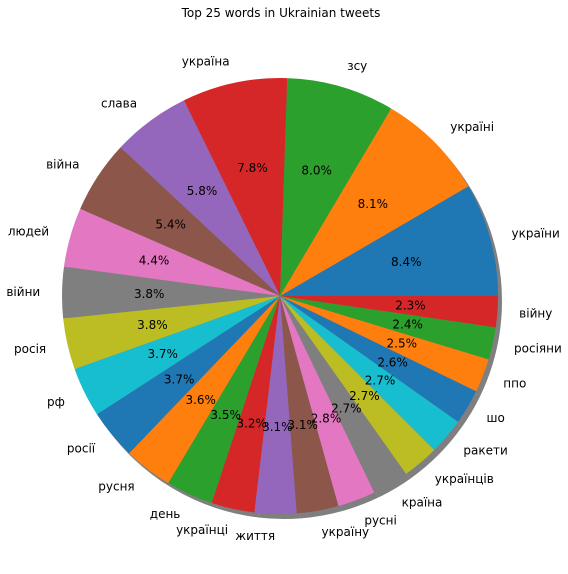  What do you see at coordinates (170, 224) in the screenshot?
I see `percentage-label: 5.4%` at bounding box center [170, 224].